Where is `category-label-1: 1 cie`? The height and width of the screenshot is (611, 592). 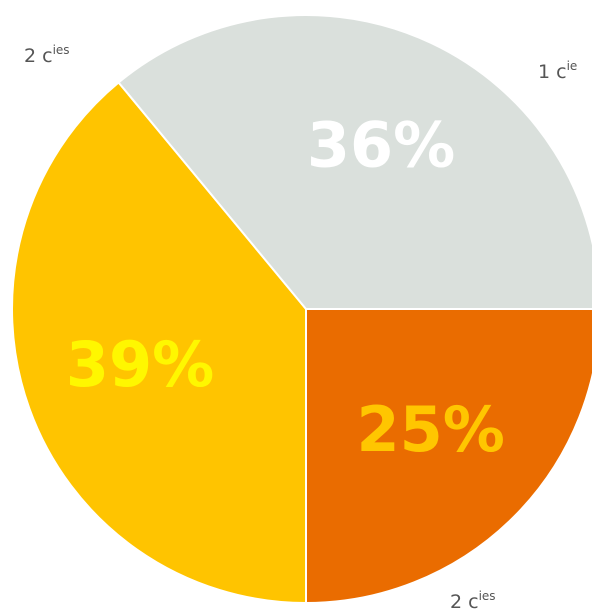
category-label-1: 1 cie is located at coordinates (557, 71).